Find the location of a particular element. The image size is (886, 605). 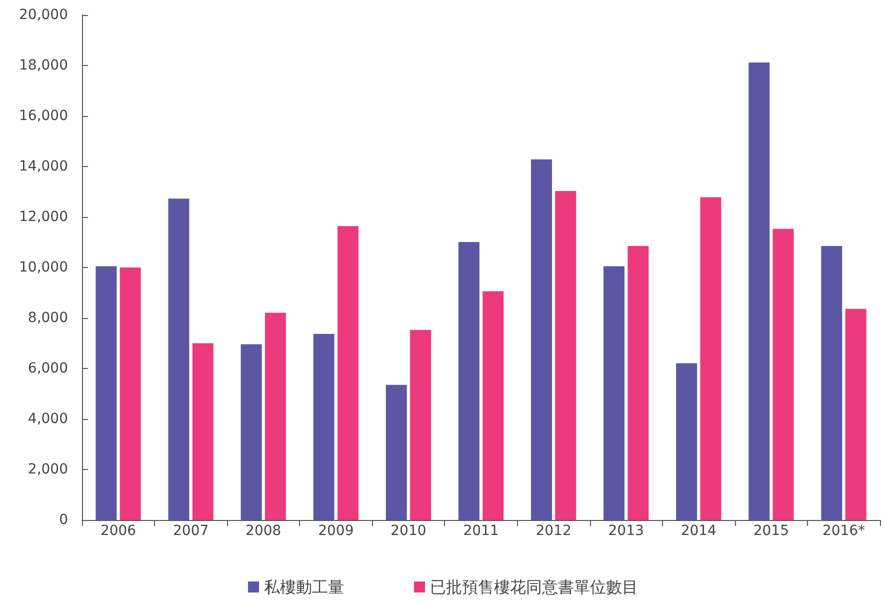

y-tick-label: 0 is located at coordinates (63, 520).